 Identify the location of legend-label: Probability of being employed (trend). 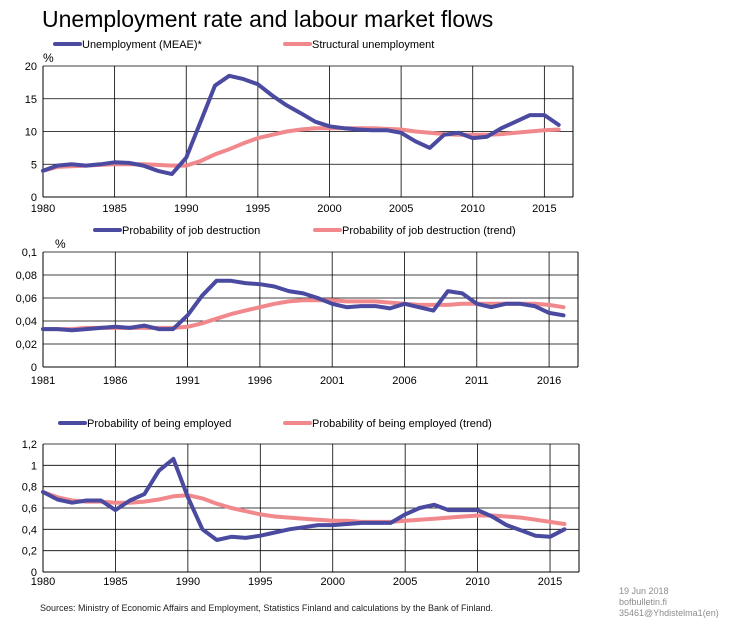
(402, 424).